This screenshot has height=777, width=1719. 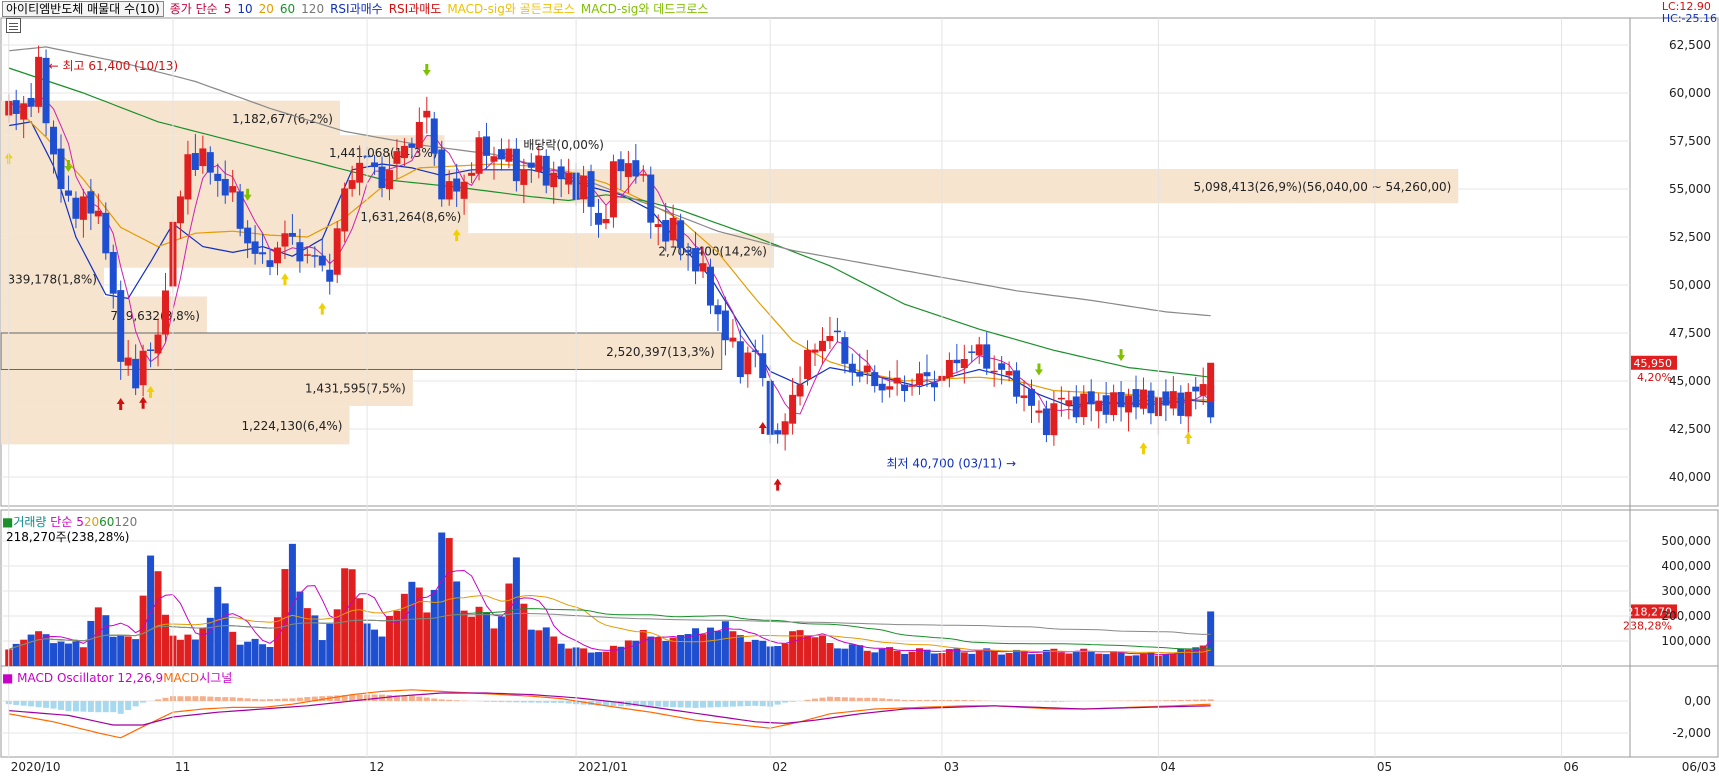 I want to click on current-change-label: 4,20%, so click(x=1654, y=377).